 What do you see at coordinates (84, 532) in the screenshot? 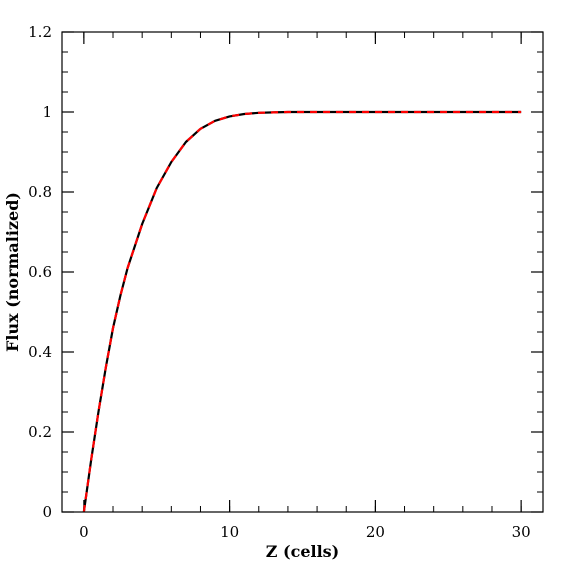
I see `x-tick-label: 0` at bounding box center [84, 532].